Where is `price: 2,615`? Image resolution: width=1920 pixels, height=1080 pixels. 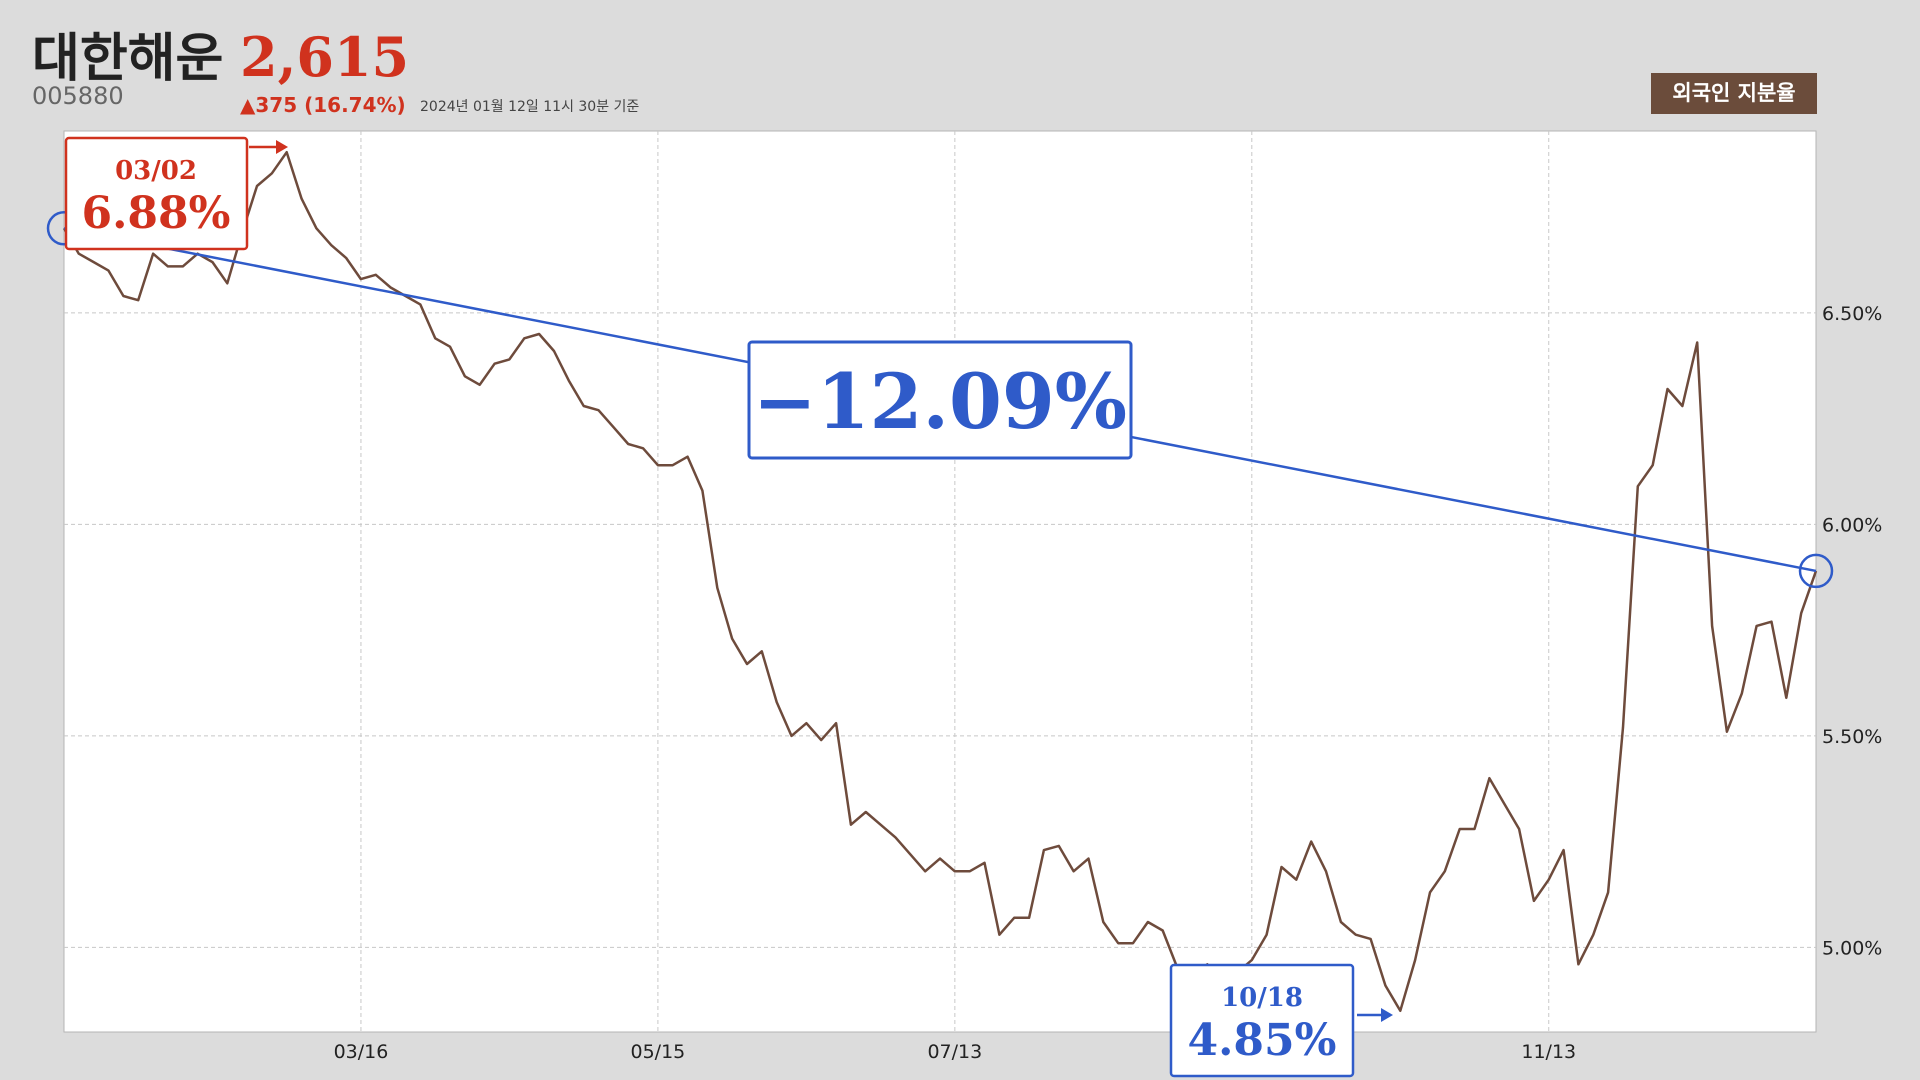
price: 2,615 is located at coordinates (324, 57).